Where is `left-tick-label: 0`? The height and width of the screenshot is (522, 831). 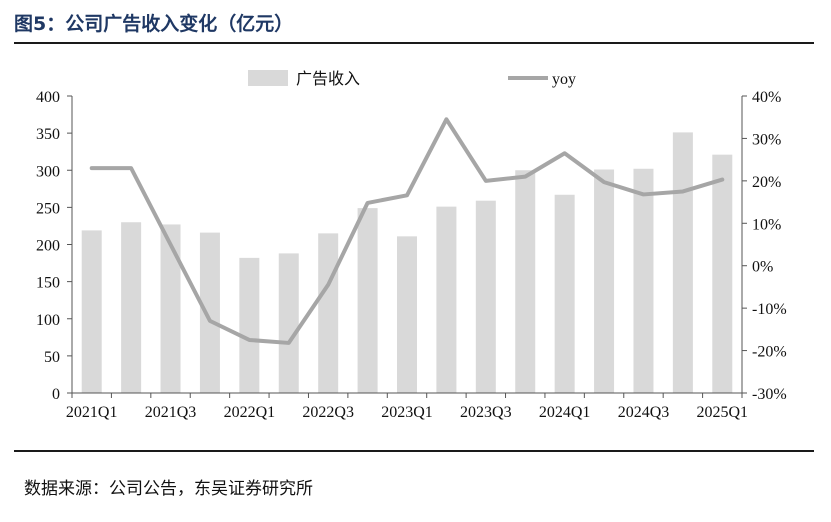 left-tick-label: 0 is located at coordinates (56, 394).